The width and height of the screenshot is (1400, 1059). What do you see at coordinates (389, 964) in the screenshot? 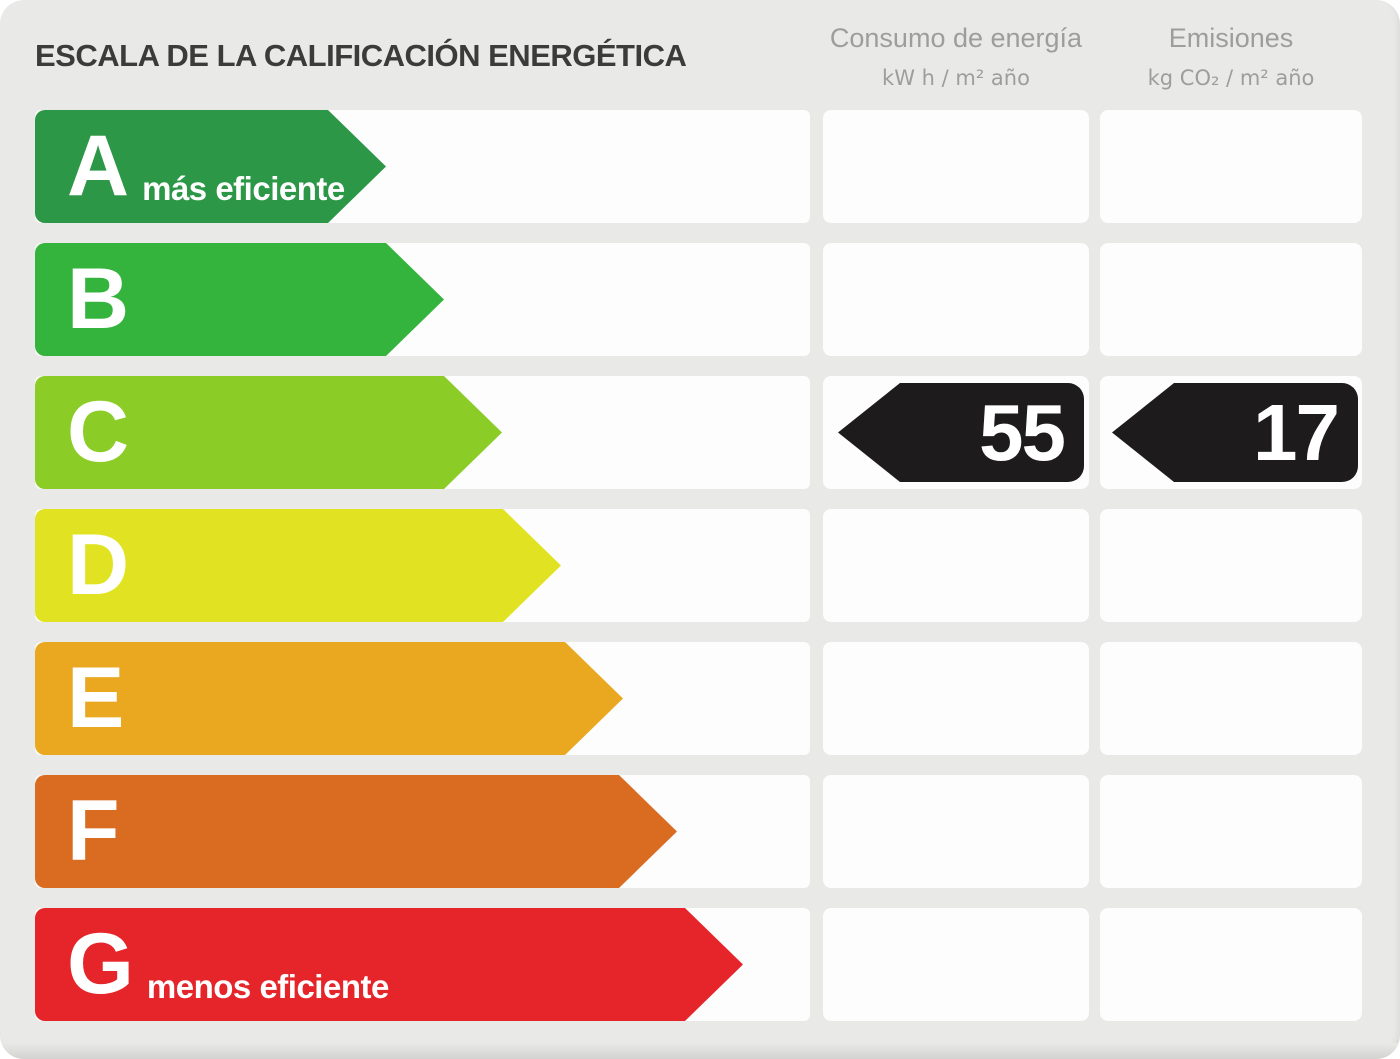
I see `rating-bar: G menos eficiente` at bounding box center [389, 964].